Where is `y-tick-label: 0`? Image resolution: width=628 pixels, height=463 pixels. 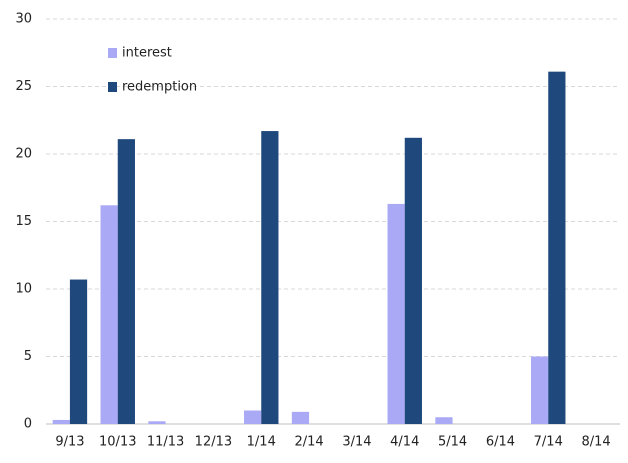
y-tick-label: 0 is located at coordinates (28, 424).